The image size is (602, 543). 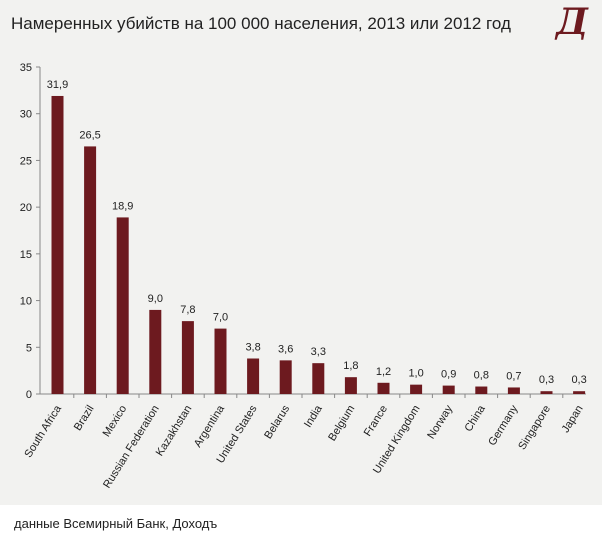 What do you see at coordinates (84, 418) in the screenshot?
I see `category-label: Brazil` at bounding box center [84, 418].